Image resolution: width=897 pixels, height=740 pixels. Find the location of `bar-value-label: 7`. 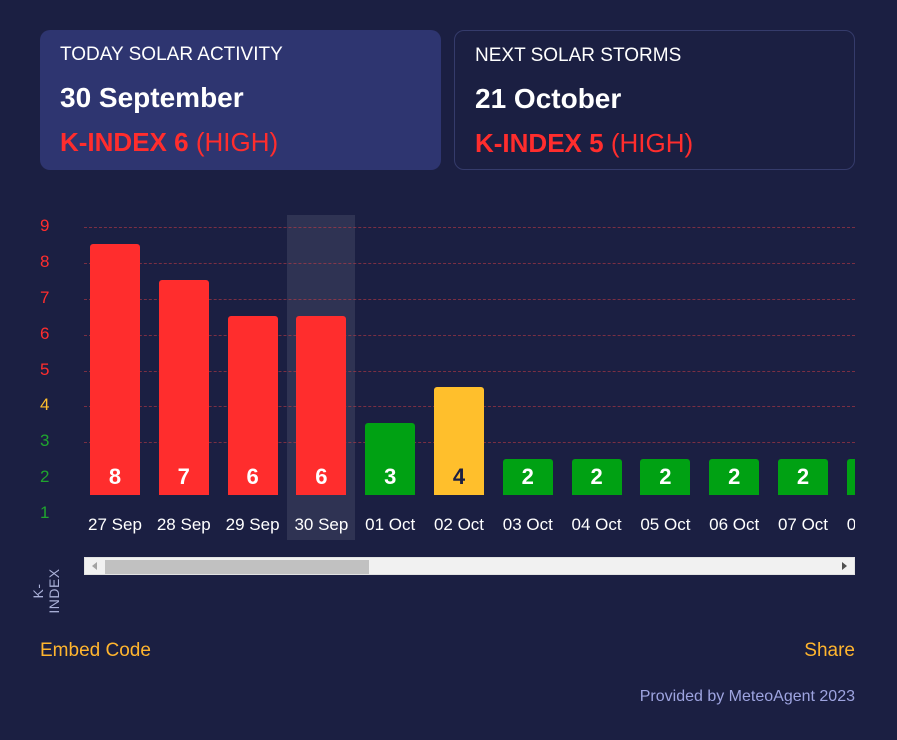

bar-value-label: 7 is located at coordinates (183, 476).